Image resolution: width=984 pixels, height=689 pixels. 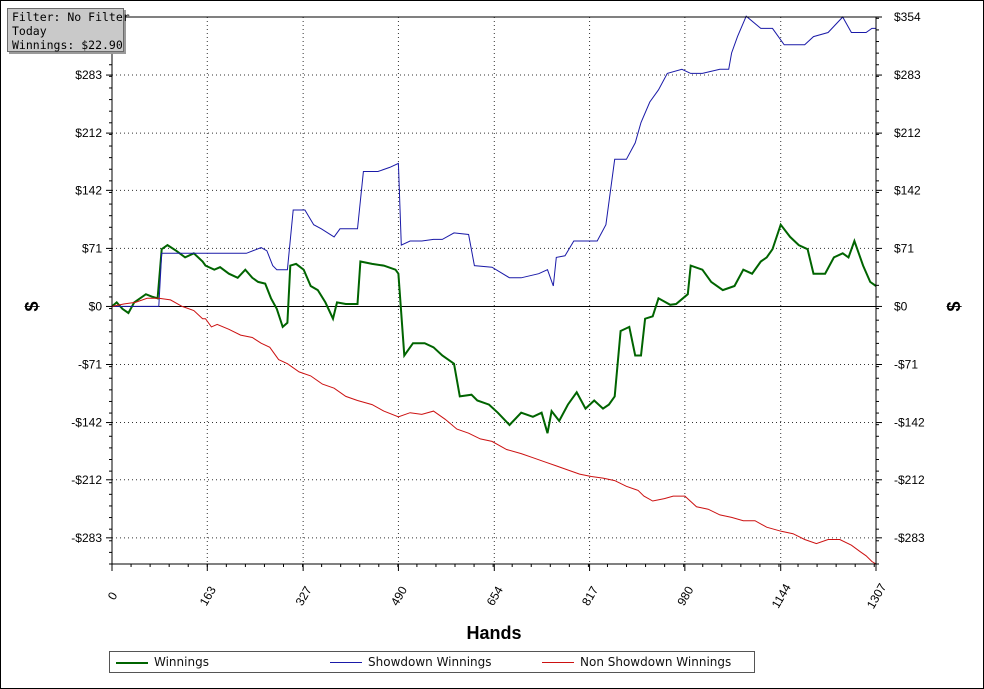 What do you see at coordinates (685, 596) in the screenshot?
I see `x-tick-label: 980` at bounding box center [685, 596].